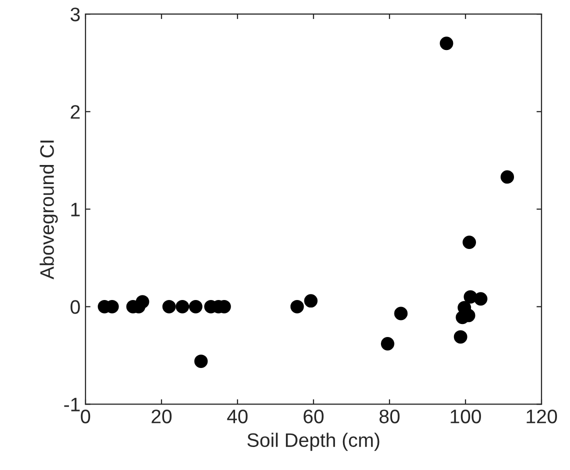  Describe the element at coordinates (75, 209) in the screenshot. I see `y-tick-label: 1` at that location.